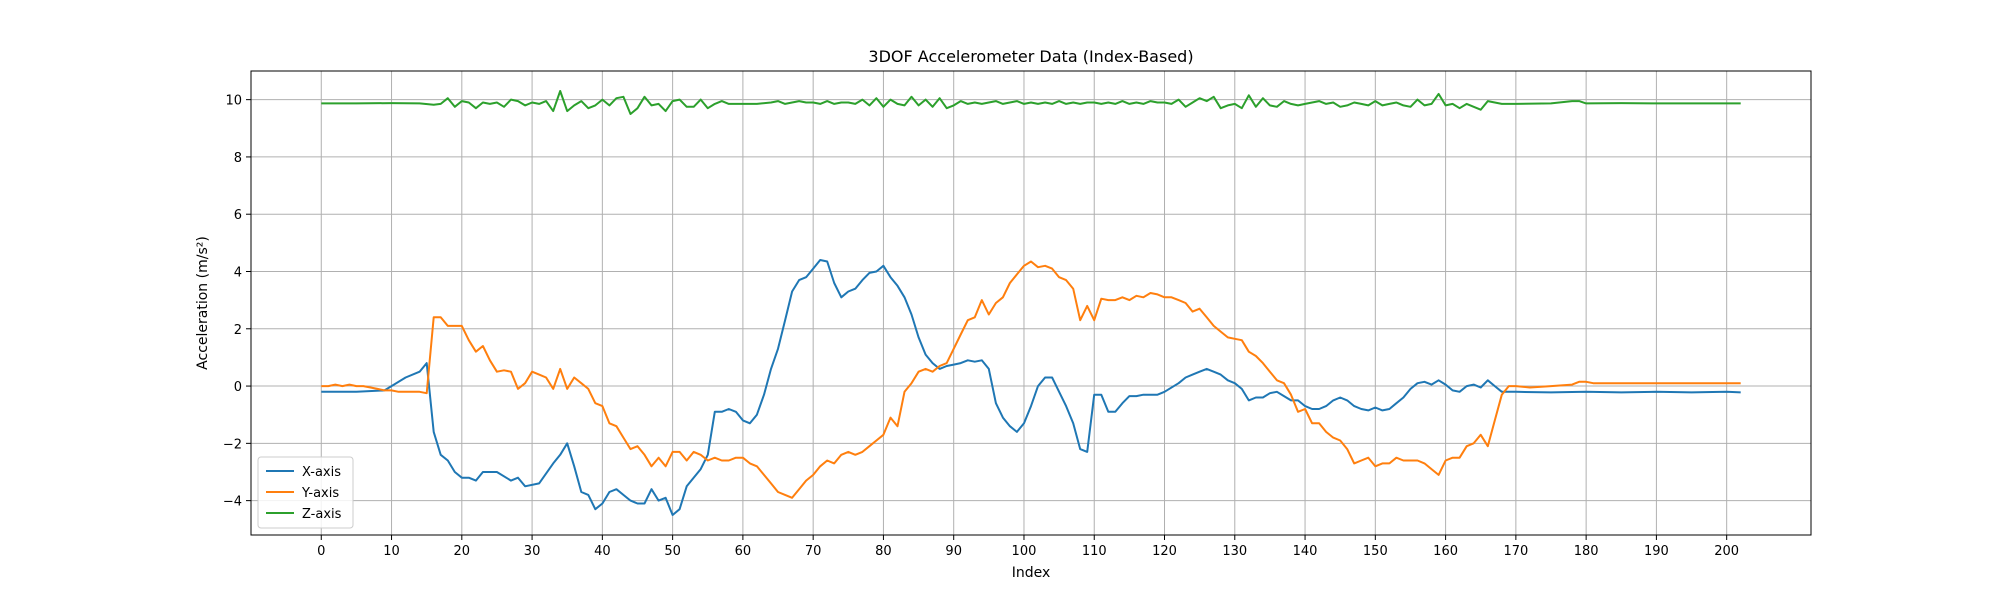 This screenshot has height=600, width=2000. I want to click on x-tick-label: 120, so click(1164, 551).